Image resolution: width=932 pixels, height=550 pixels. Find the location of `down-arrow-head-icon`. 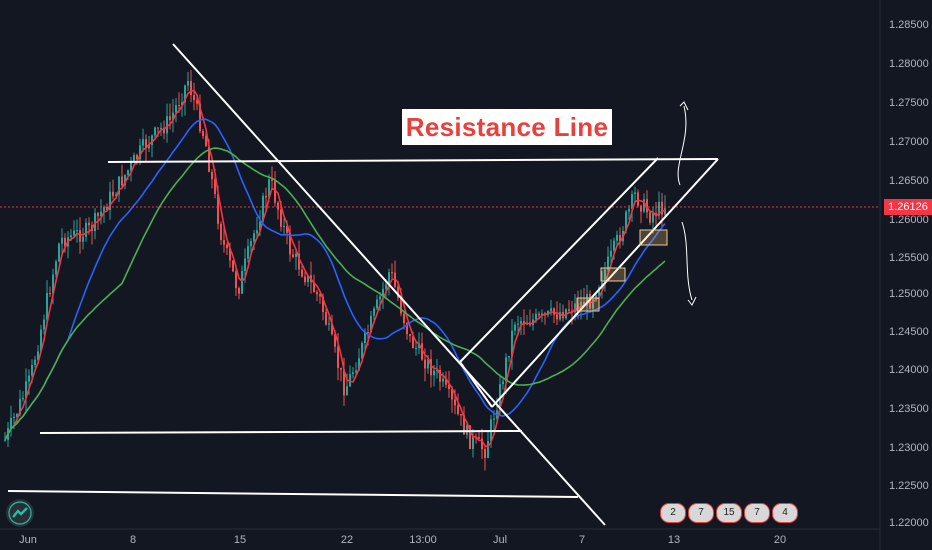

down-arrow-head-icon is located at coordinates (692, 301).